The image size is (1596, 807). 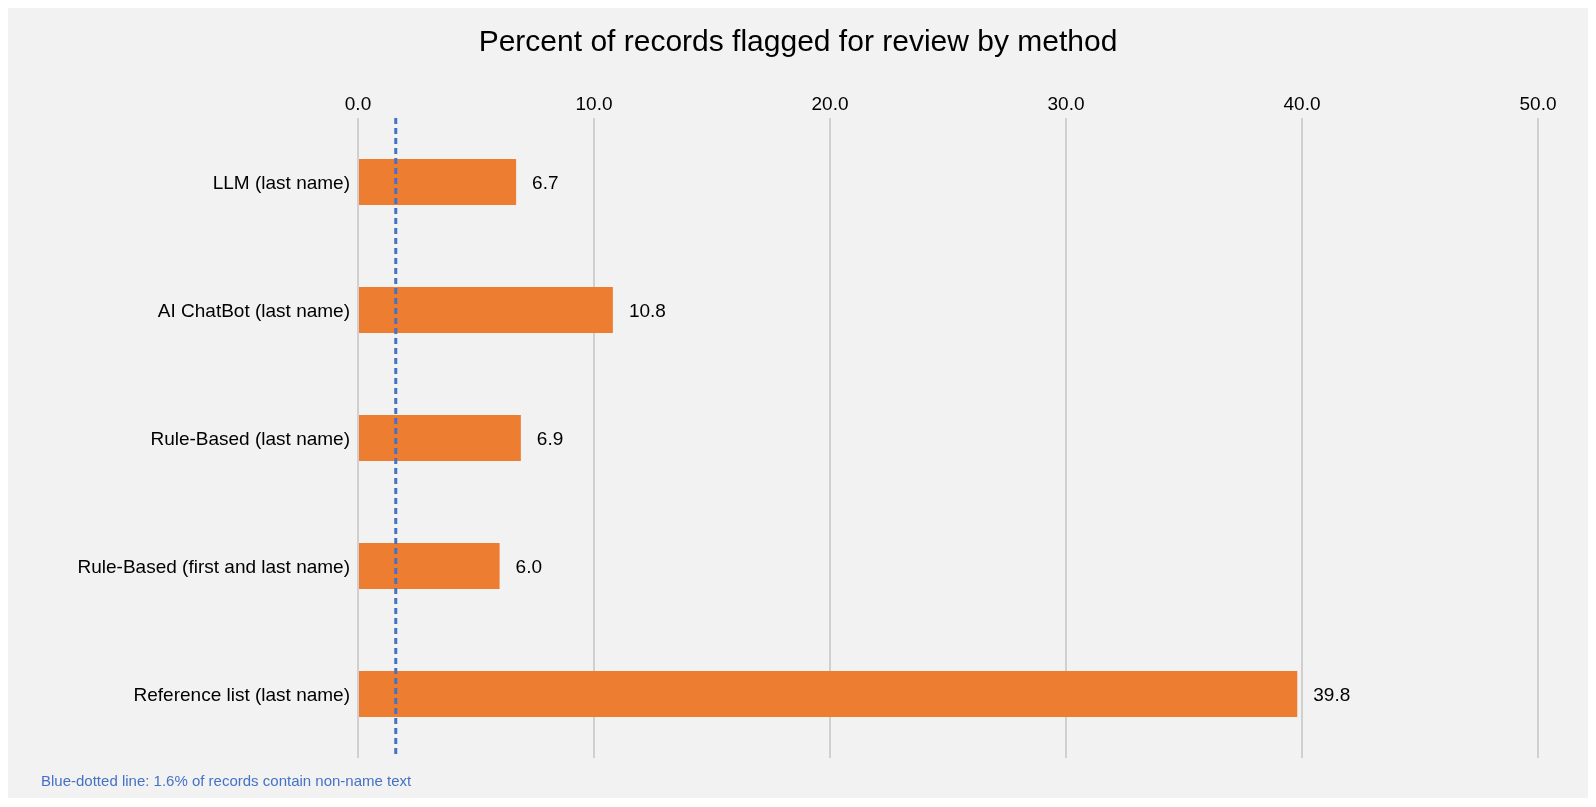 What do you see at coordinates (594, 103) in the screenshot?
I see `x-tick-label: 10.0` at bounding box center [594, 103].